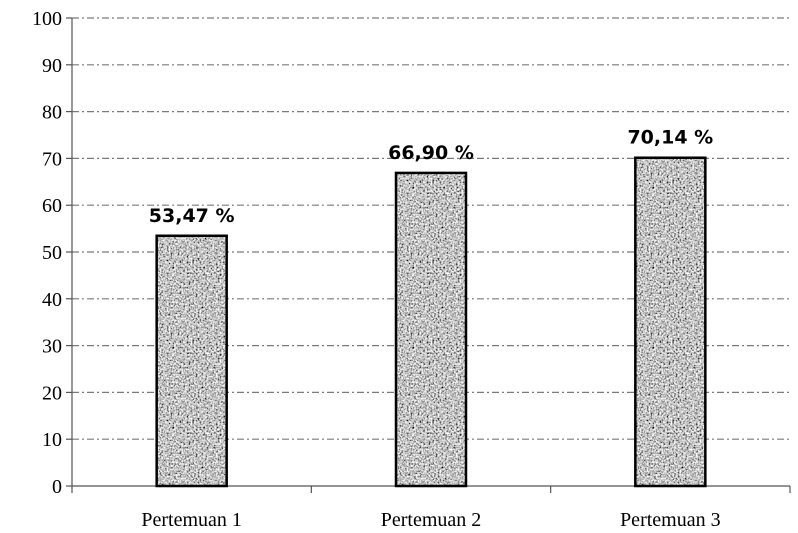 This screenshot has width=798, height=533. What do you see at coordinates (670, 138) in the screenshot?
I see `data-label: 70,14 %` at bounding box center [670, 138].